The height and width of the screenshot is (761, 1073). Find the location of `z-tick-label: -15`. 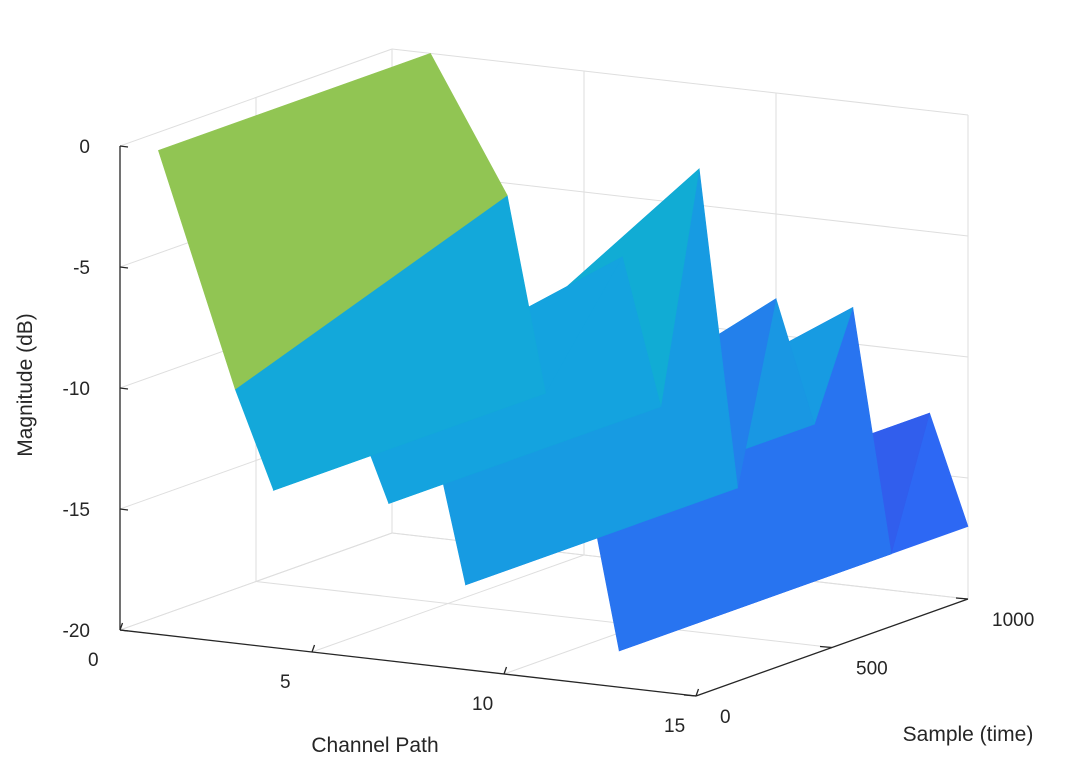

z-tick-label: -15 is located at coordinates (76, 510).